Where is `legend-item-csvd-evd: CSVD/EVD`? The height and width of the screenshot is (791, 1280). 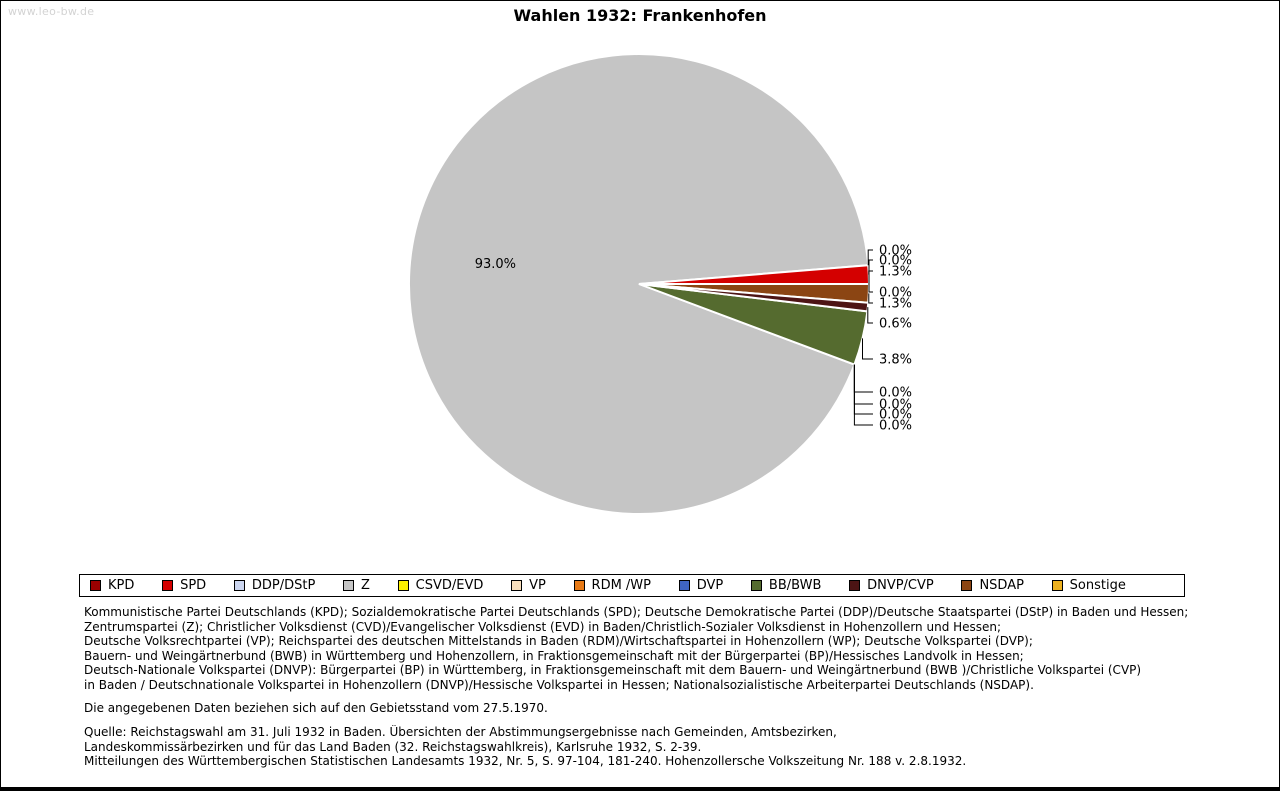
legend-item-csvd-evd: CSVD/EVD is located at coordinates (440, 585).